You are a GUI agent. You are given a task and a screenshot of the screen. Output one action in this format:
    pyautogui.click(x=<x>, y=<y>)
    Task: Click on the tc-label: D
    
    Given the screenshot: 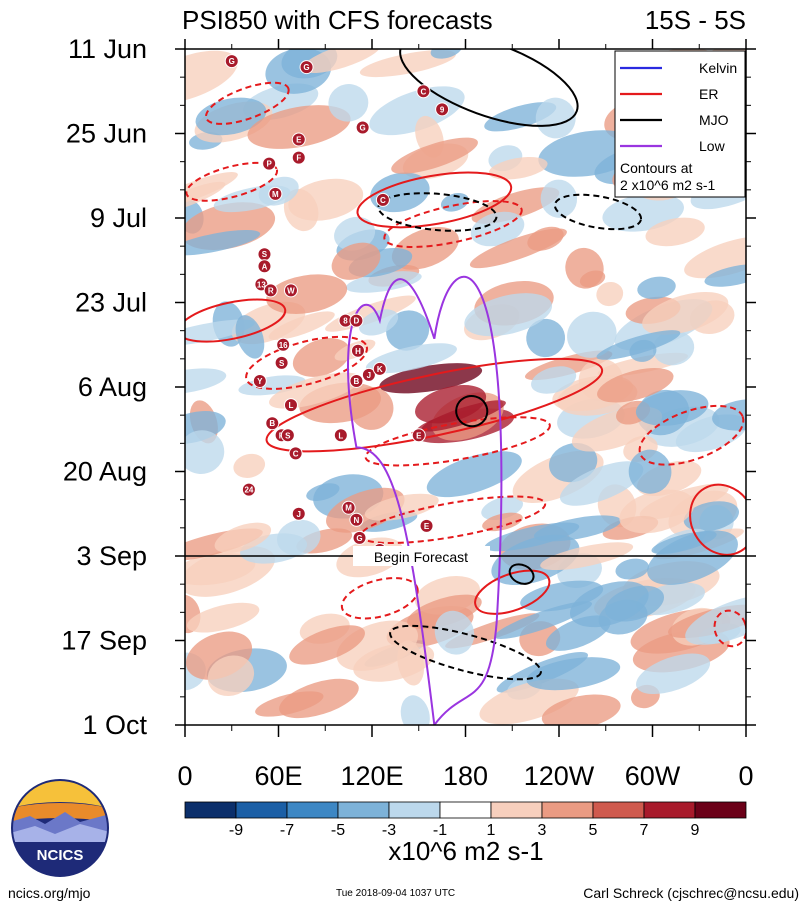 What is the action you would take?
    pyautogui.click(x=357, y=321)
    